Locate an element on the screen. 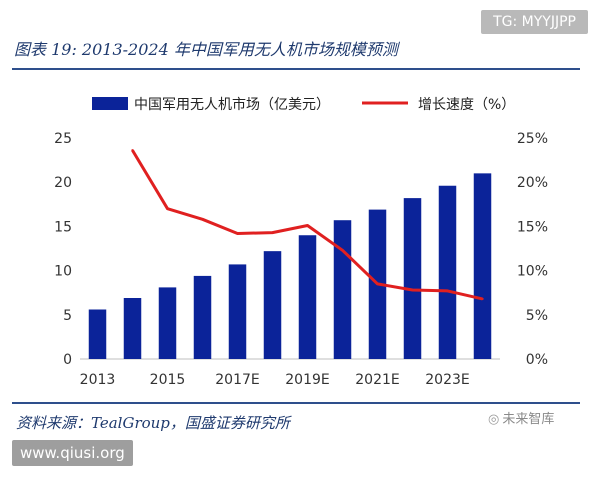  y-right-tick-label: 15% is located at coordinates (532, 227).